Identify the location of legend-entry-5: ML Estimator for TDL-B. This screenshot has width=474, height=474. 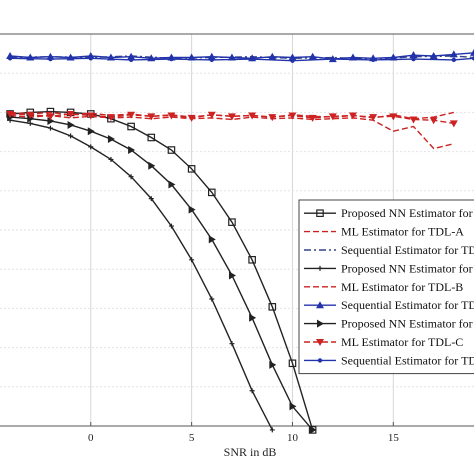
(383, 287).